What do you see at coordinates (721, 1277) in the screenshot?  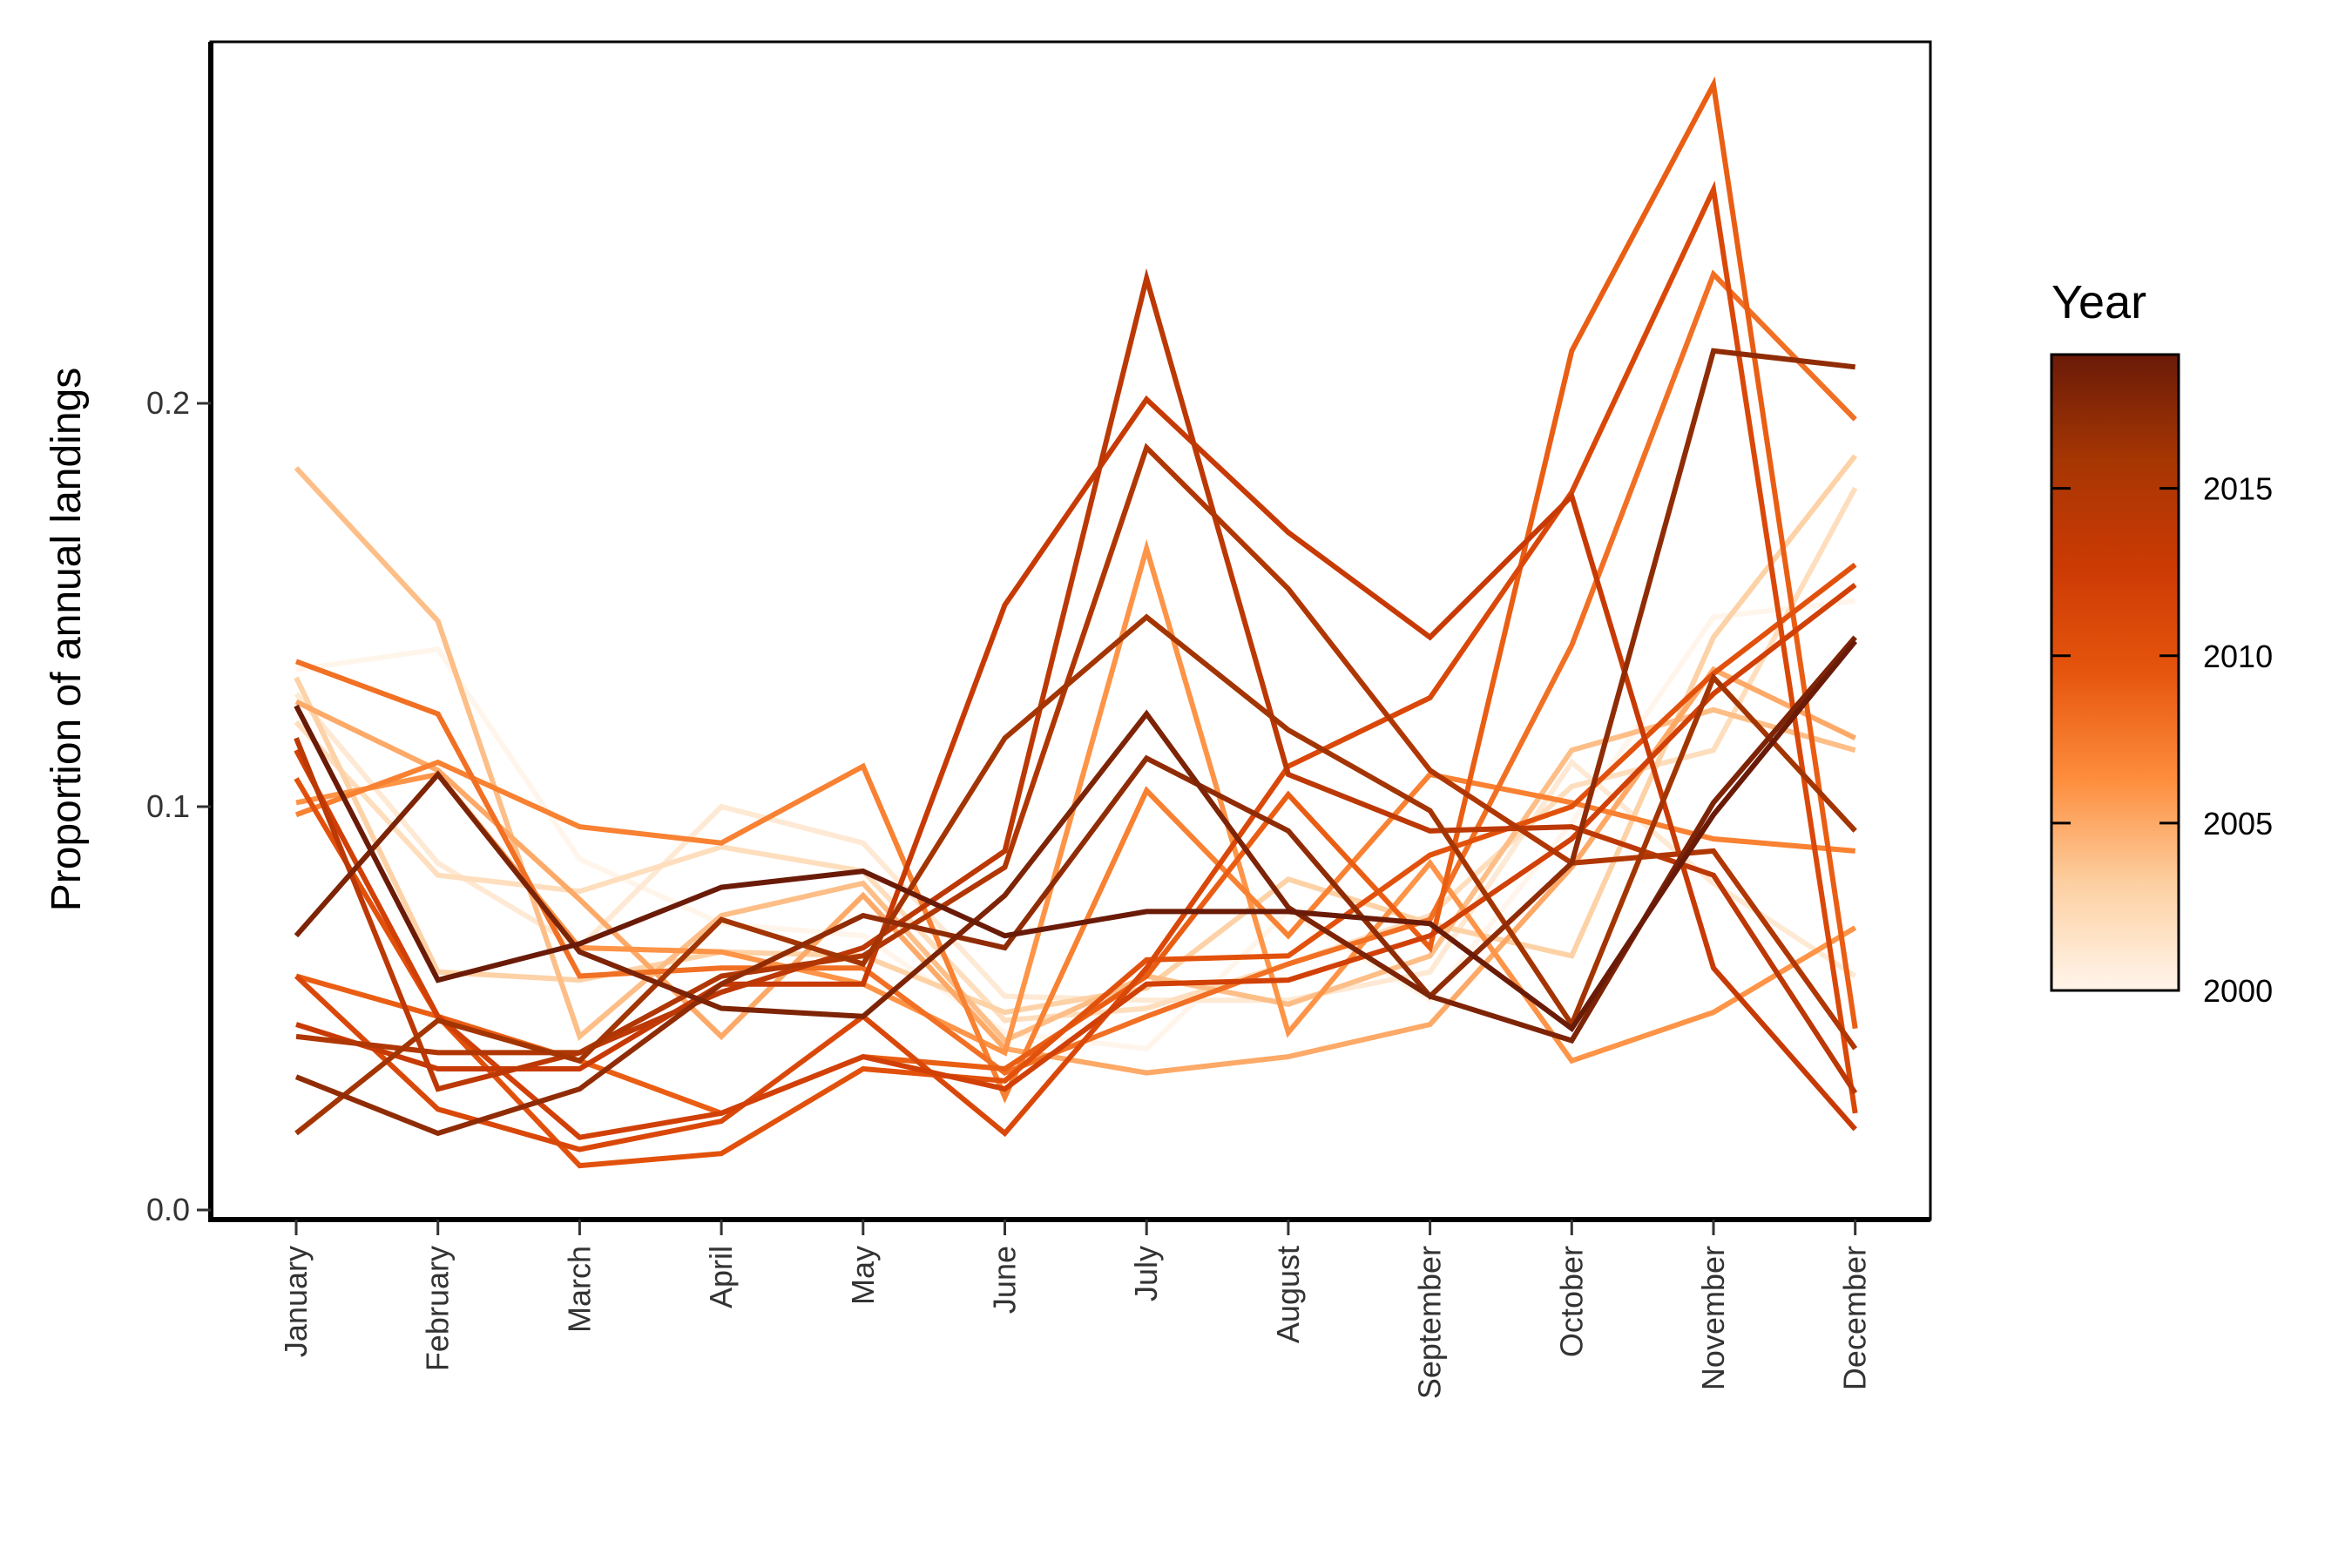 I see `x-tick-label: April` at bounding box center [721, 1277].